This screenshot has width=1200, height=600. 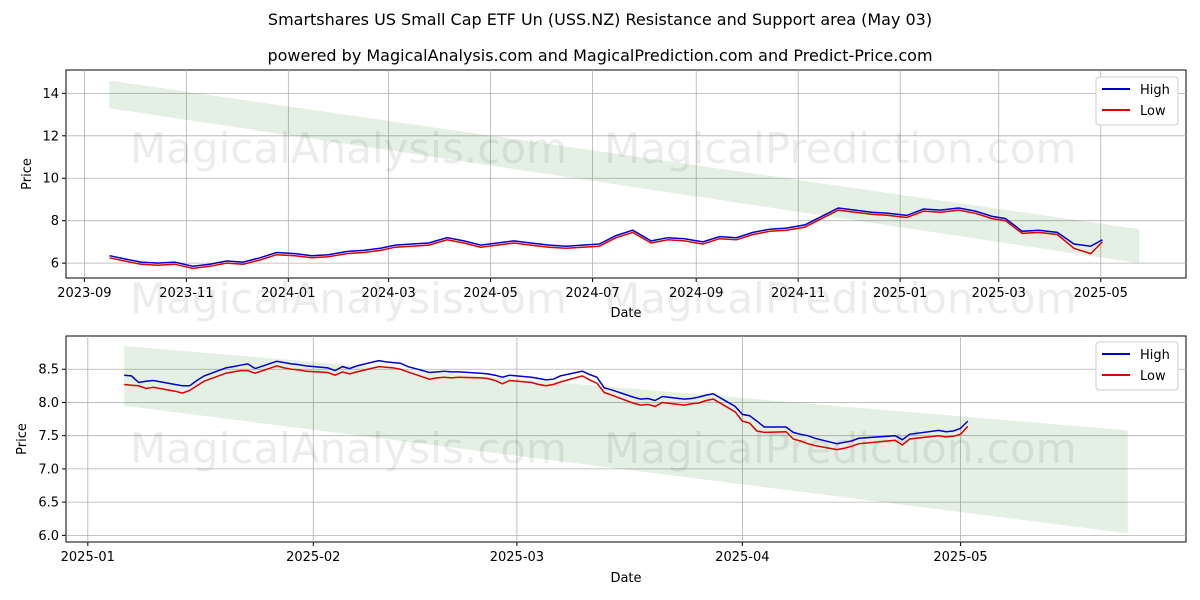 What do you see at coordinates (696, 293) in the screenshot?
I see `top-x-tick-label: 2024-09` at bounding box center [696, 293].